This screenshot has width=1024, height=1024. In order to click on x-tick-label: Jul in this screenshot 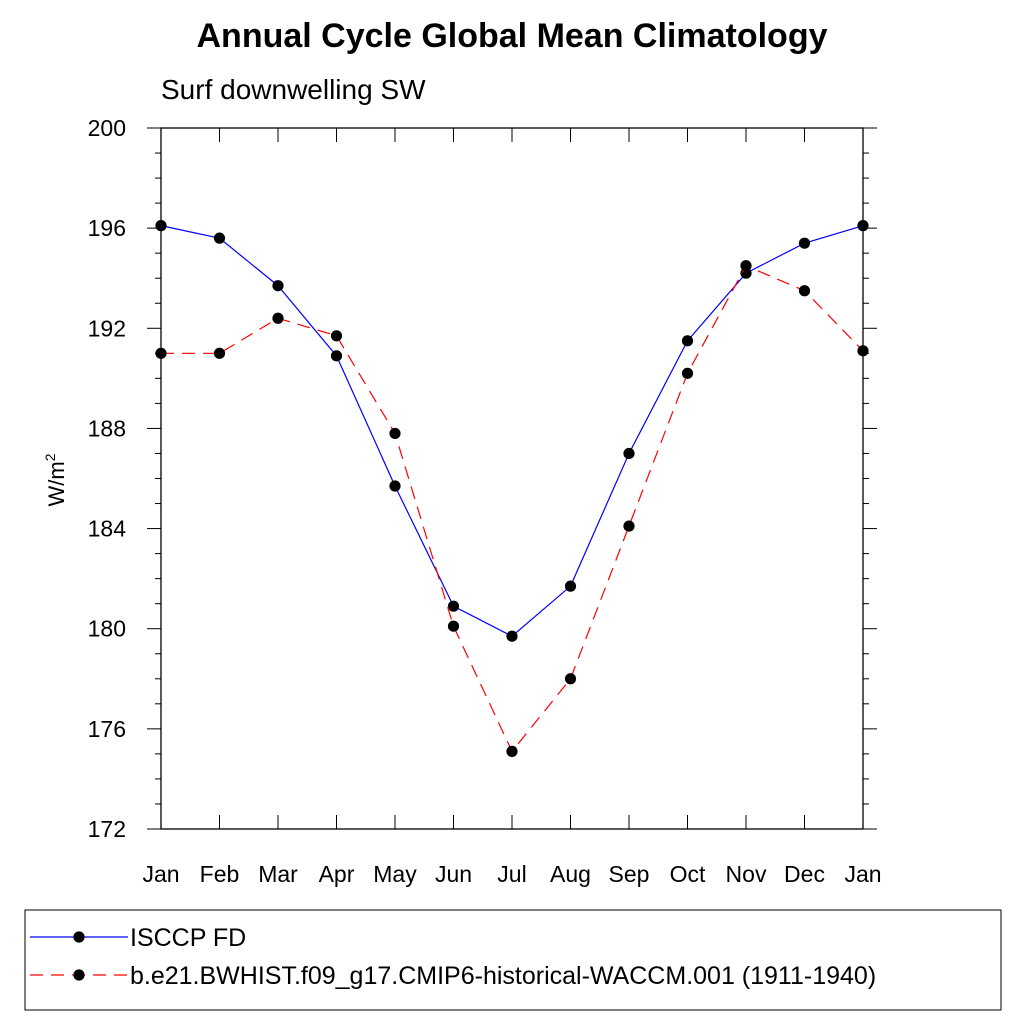, I will do `click(511, 874)`.